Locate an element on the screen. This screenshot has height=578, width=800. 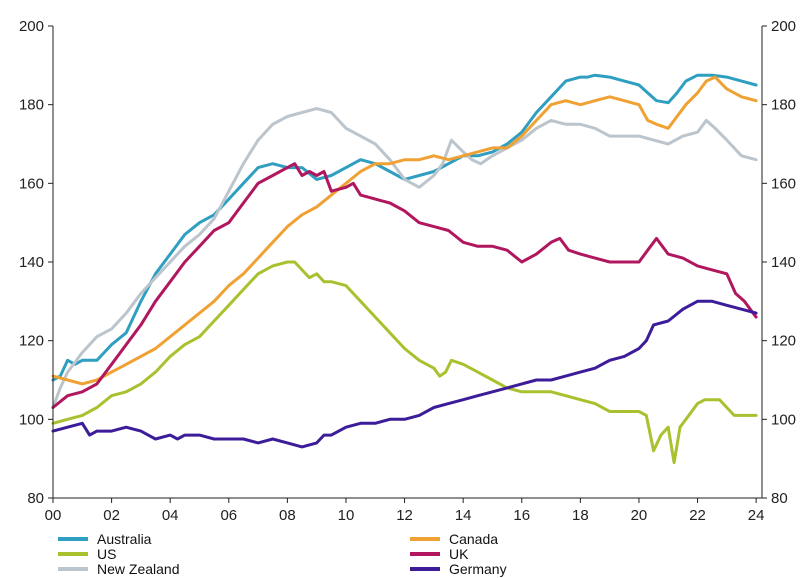
legend-label-australia: Australia is located at coordinates (124, 539).